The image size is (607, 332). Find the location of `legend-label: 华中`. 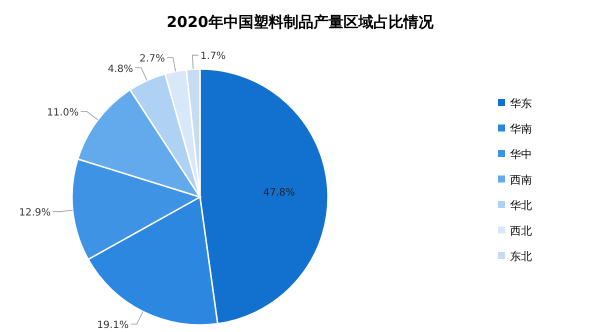

legend-label: 华中 is located at coordinates (521, 154).